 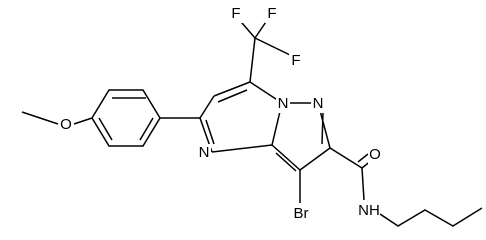 I want to click on atom-label: NH, so click(x=369, y=210).